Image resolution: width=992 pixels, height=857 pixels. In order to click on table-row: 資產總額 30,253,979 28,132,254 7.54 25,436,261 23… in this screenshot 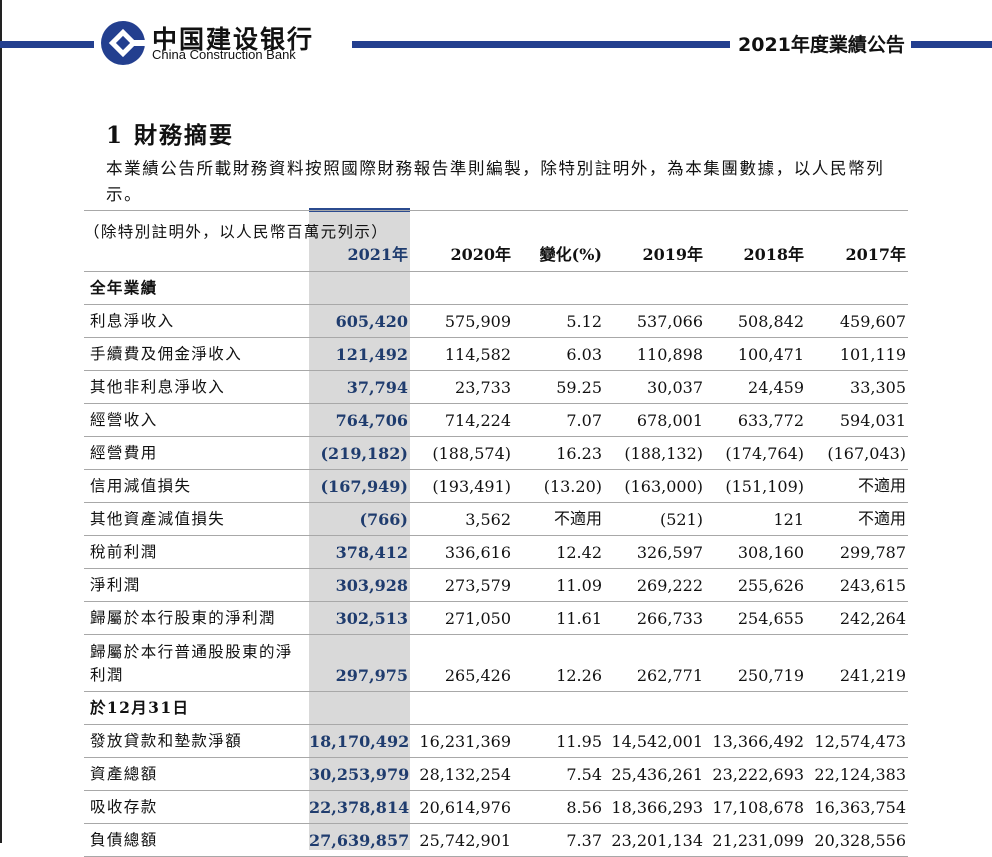, I will do `click(496, 774)`.